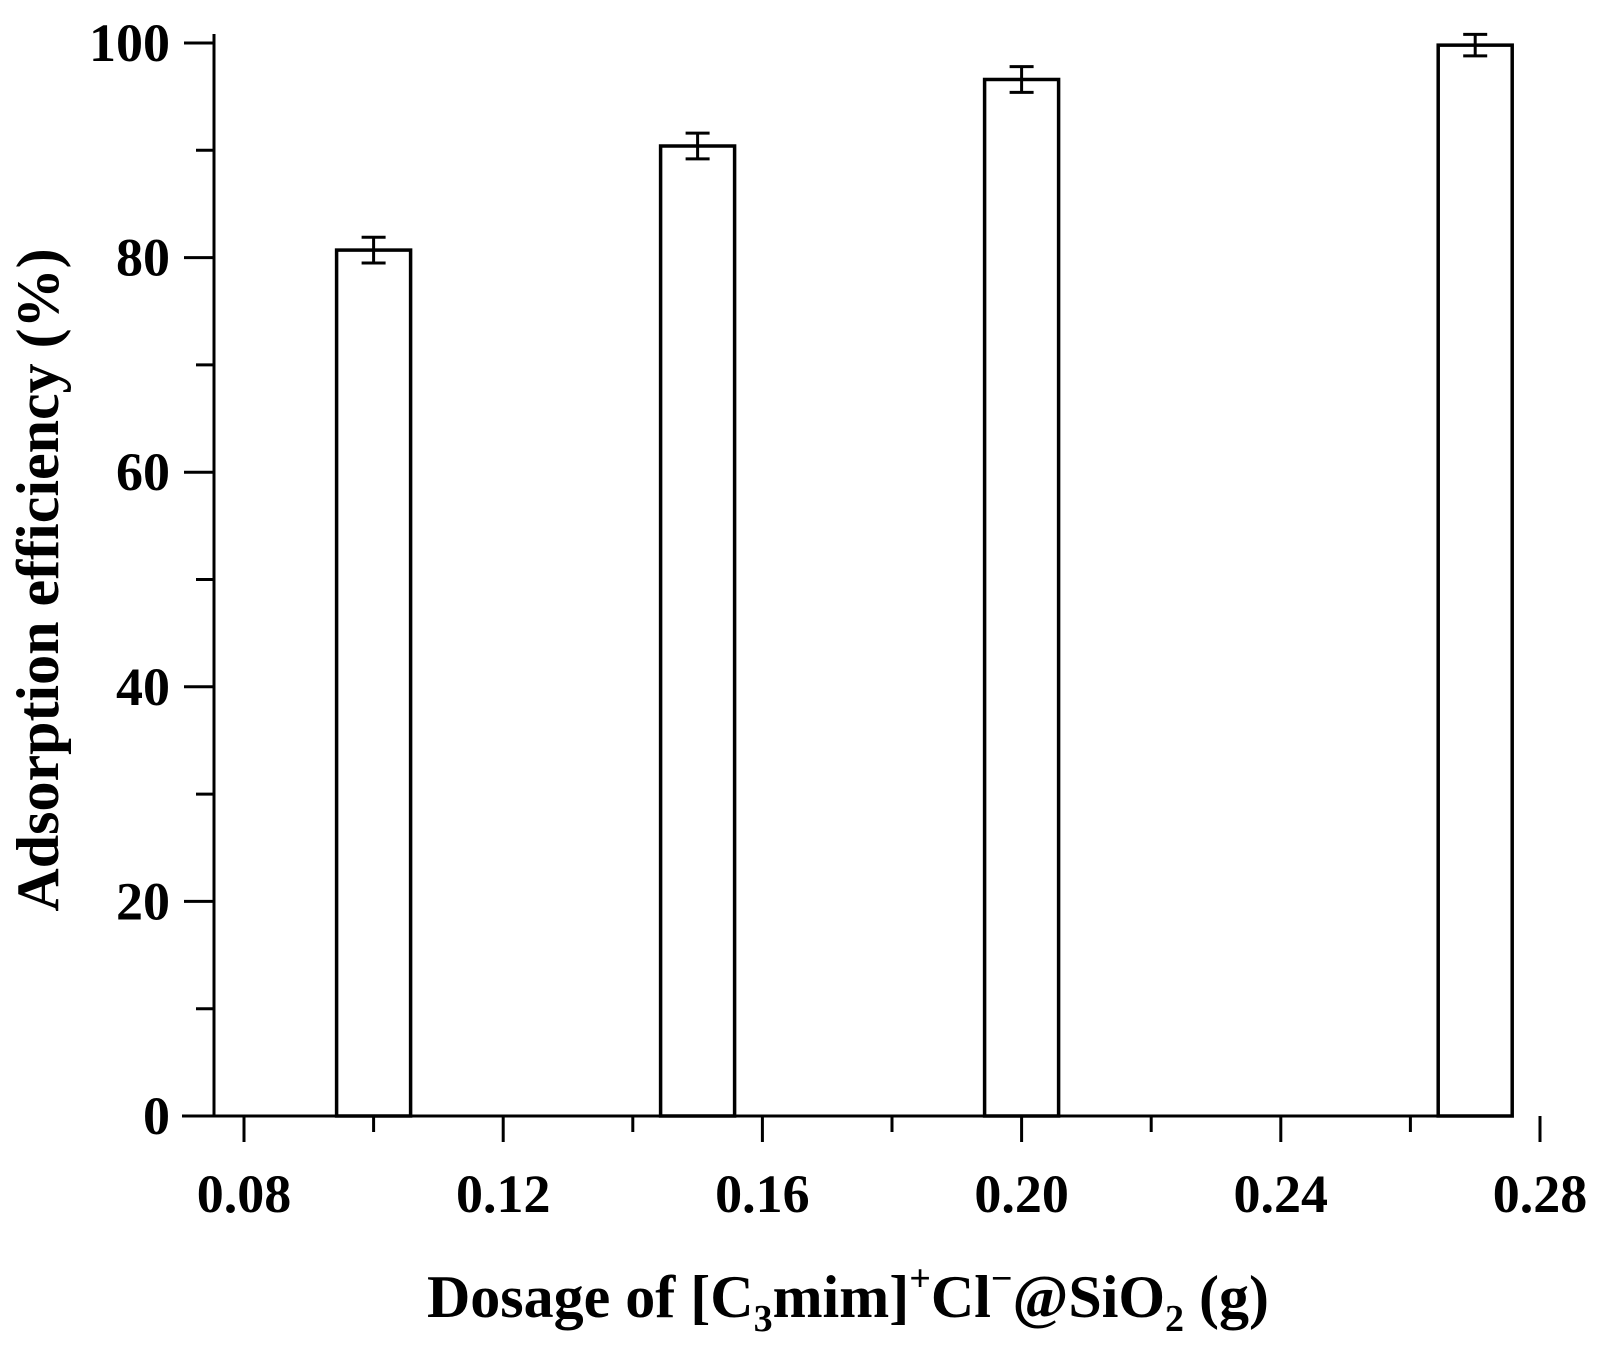 The height and width of the screenshot is (1352, 1604). What do you see at coordinates (1021, 1194) in the screenshot?
I see `x-tick-label: 0.20` at bounding box center [1021, 1194].